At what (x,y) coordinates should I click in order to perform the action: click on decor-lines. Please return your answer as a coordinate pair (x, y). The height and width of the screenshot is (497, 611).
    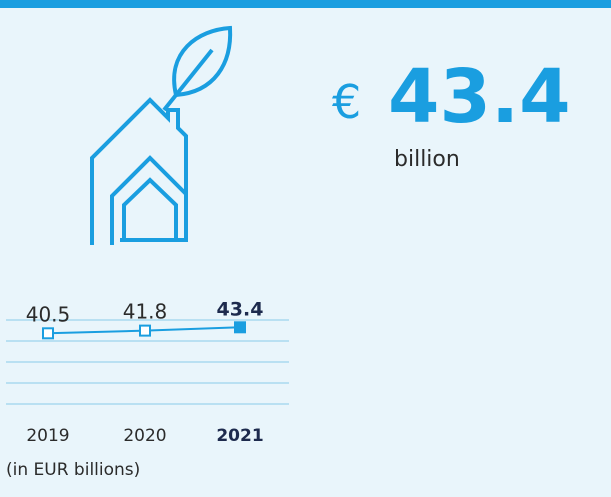
    Looking at the image, I should click on (147, 362).